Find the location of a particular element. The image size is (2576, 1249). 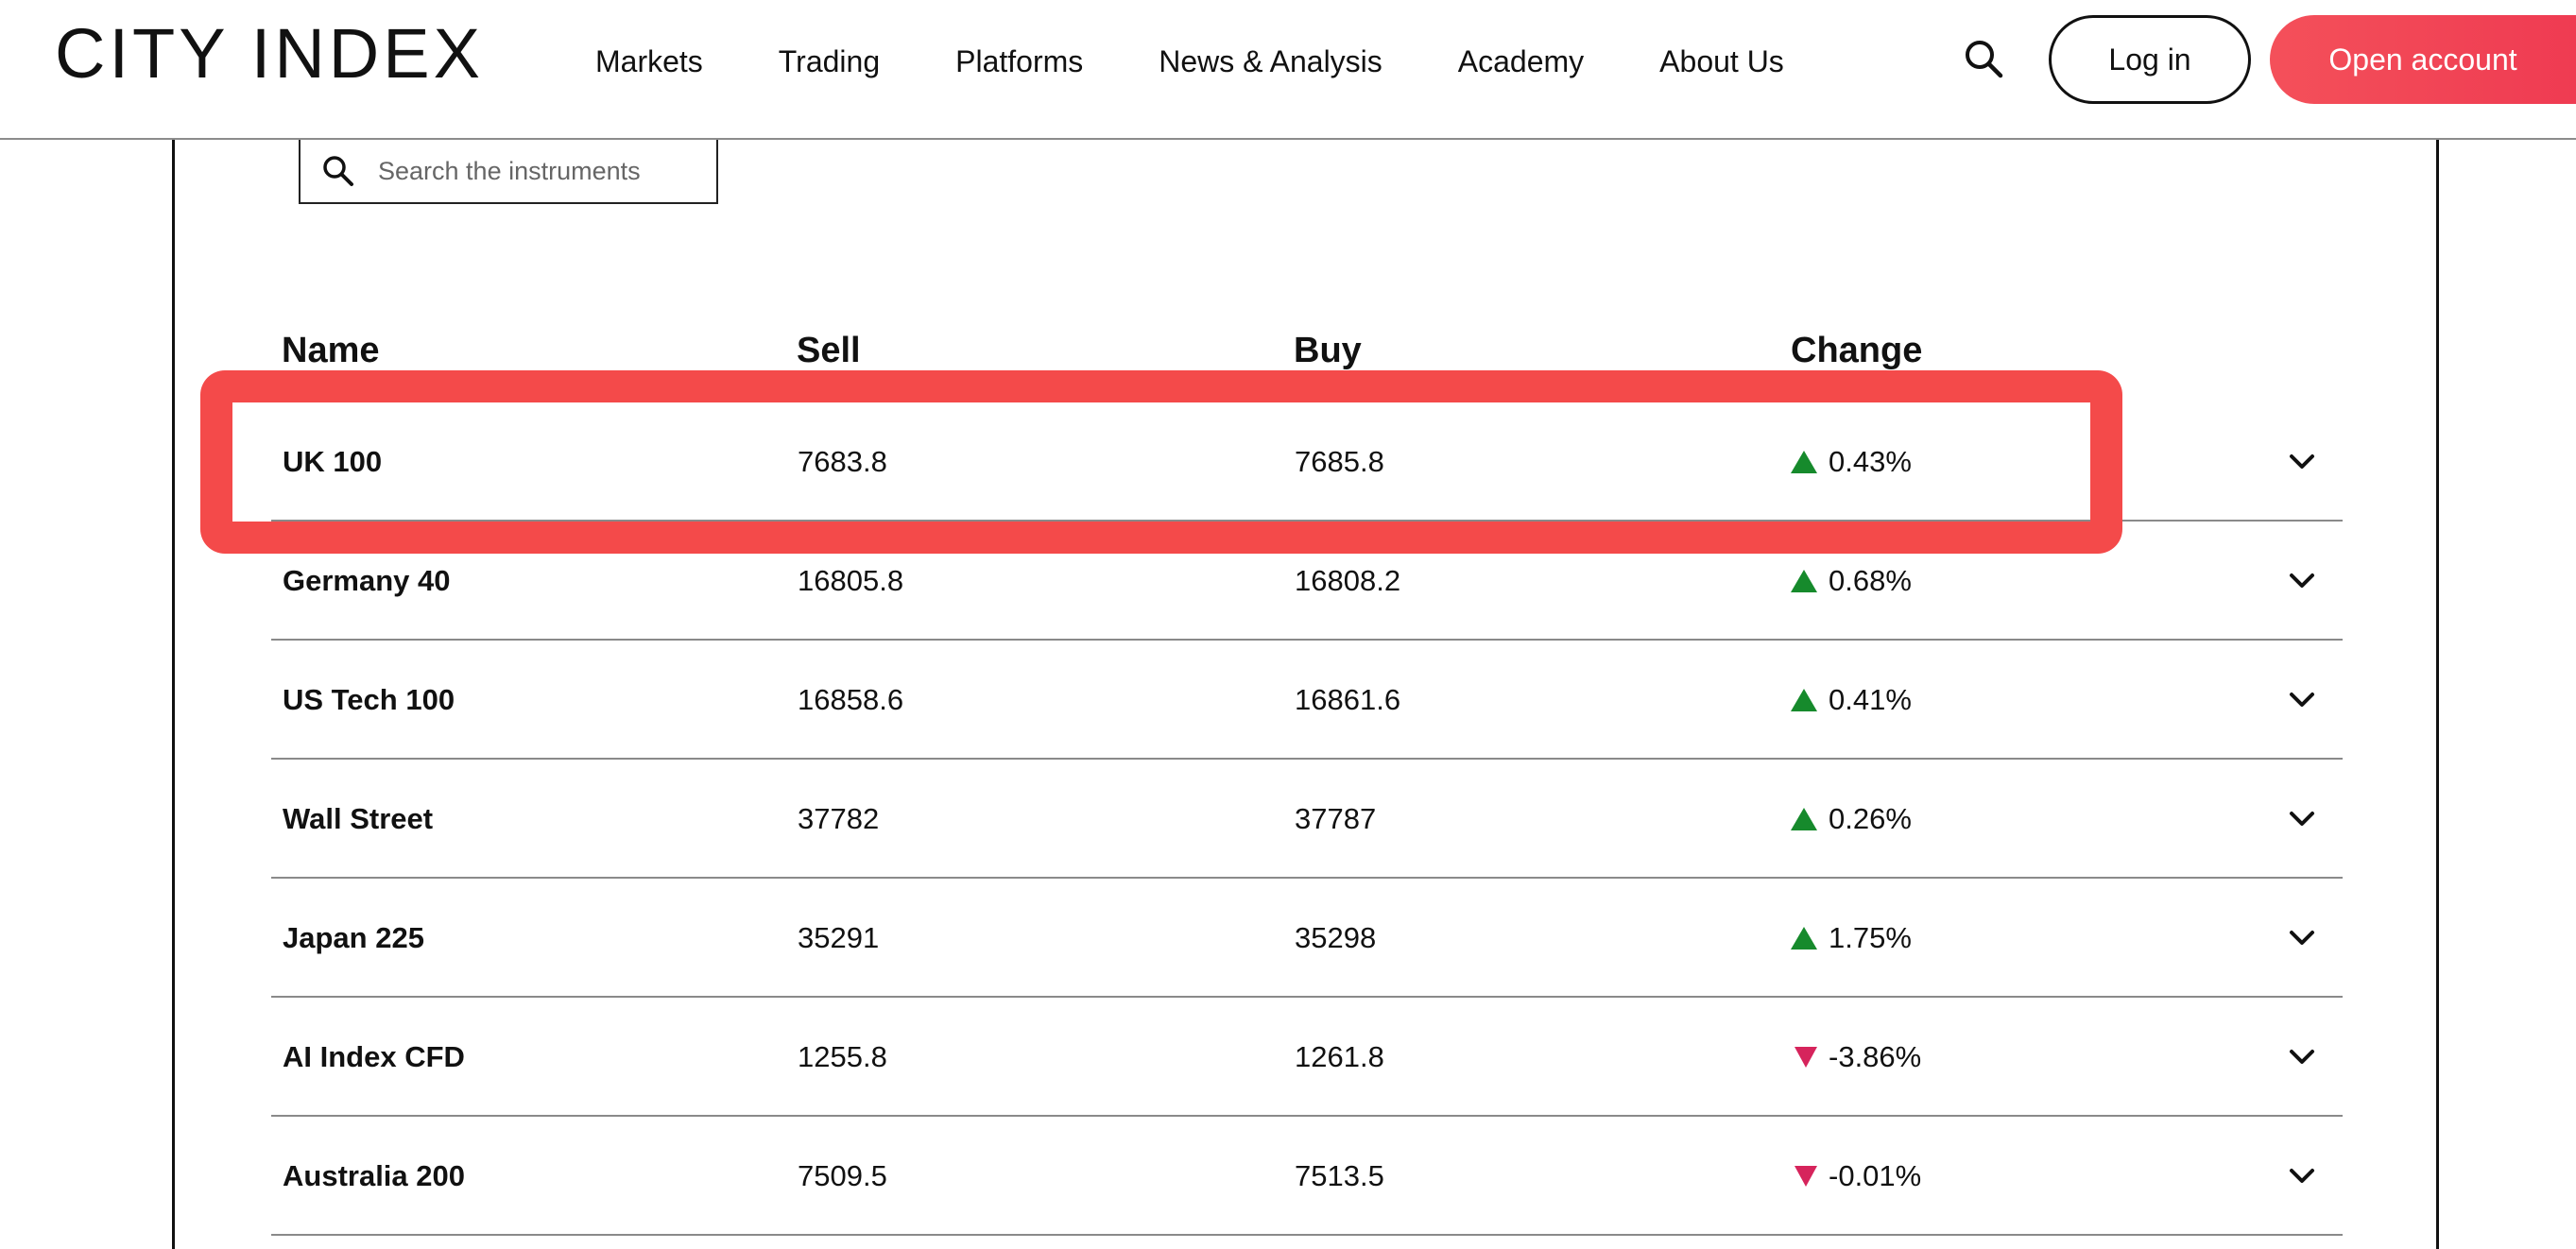

open-account-button: Open account is located at coordinates (2423, 59).